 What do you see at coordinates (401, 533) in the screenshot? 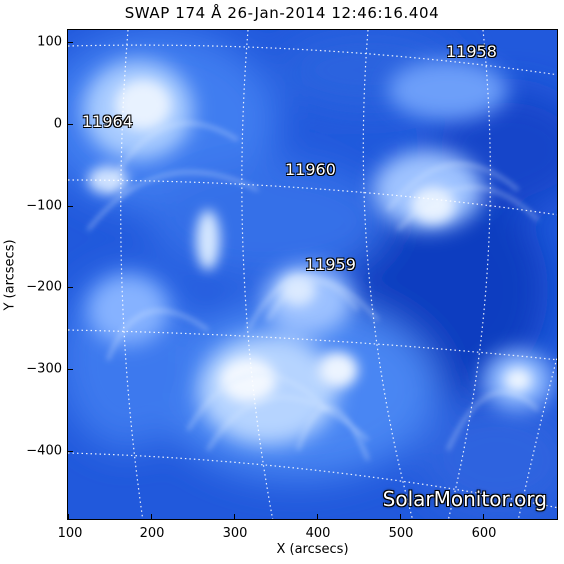
I see `x-tick-label: 500` at bounding box center [401, 533].